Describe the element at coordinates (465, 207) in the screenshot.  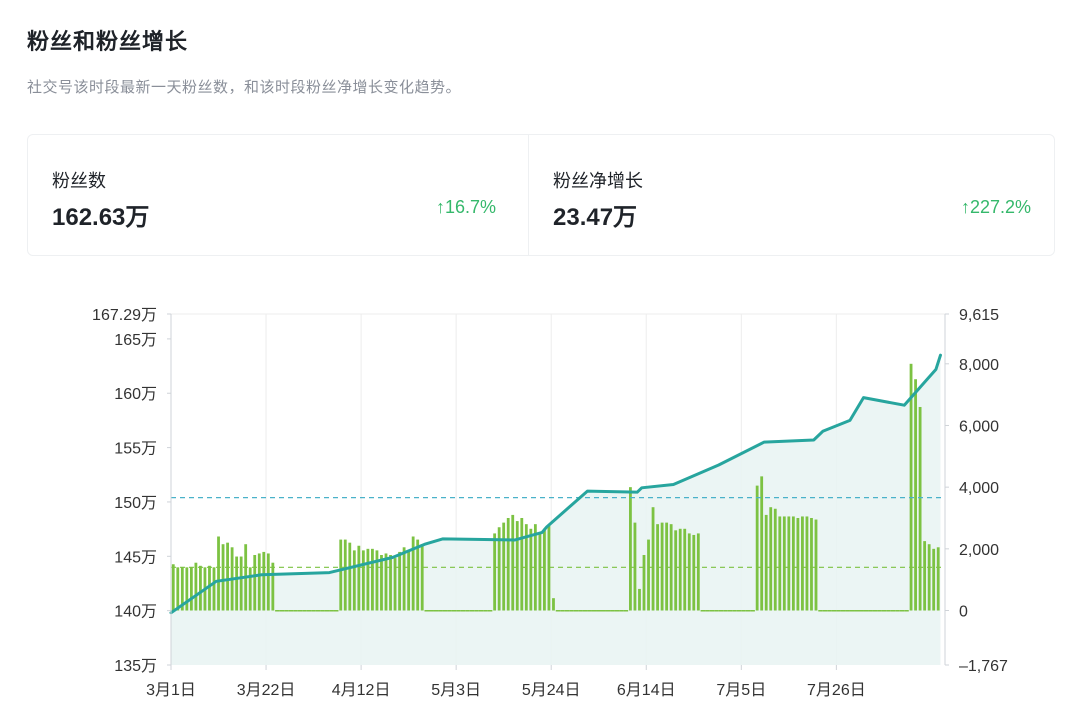
I see `followers-change: ↑16.7%` at that location.